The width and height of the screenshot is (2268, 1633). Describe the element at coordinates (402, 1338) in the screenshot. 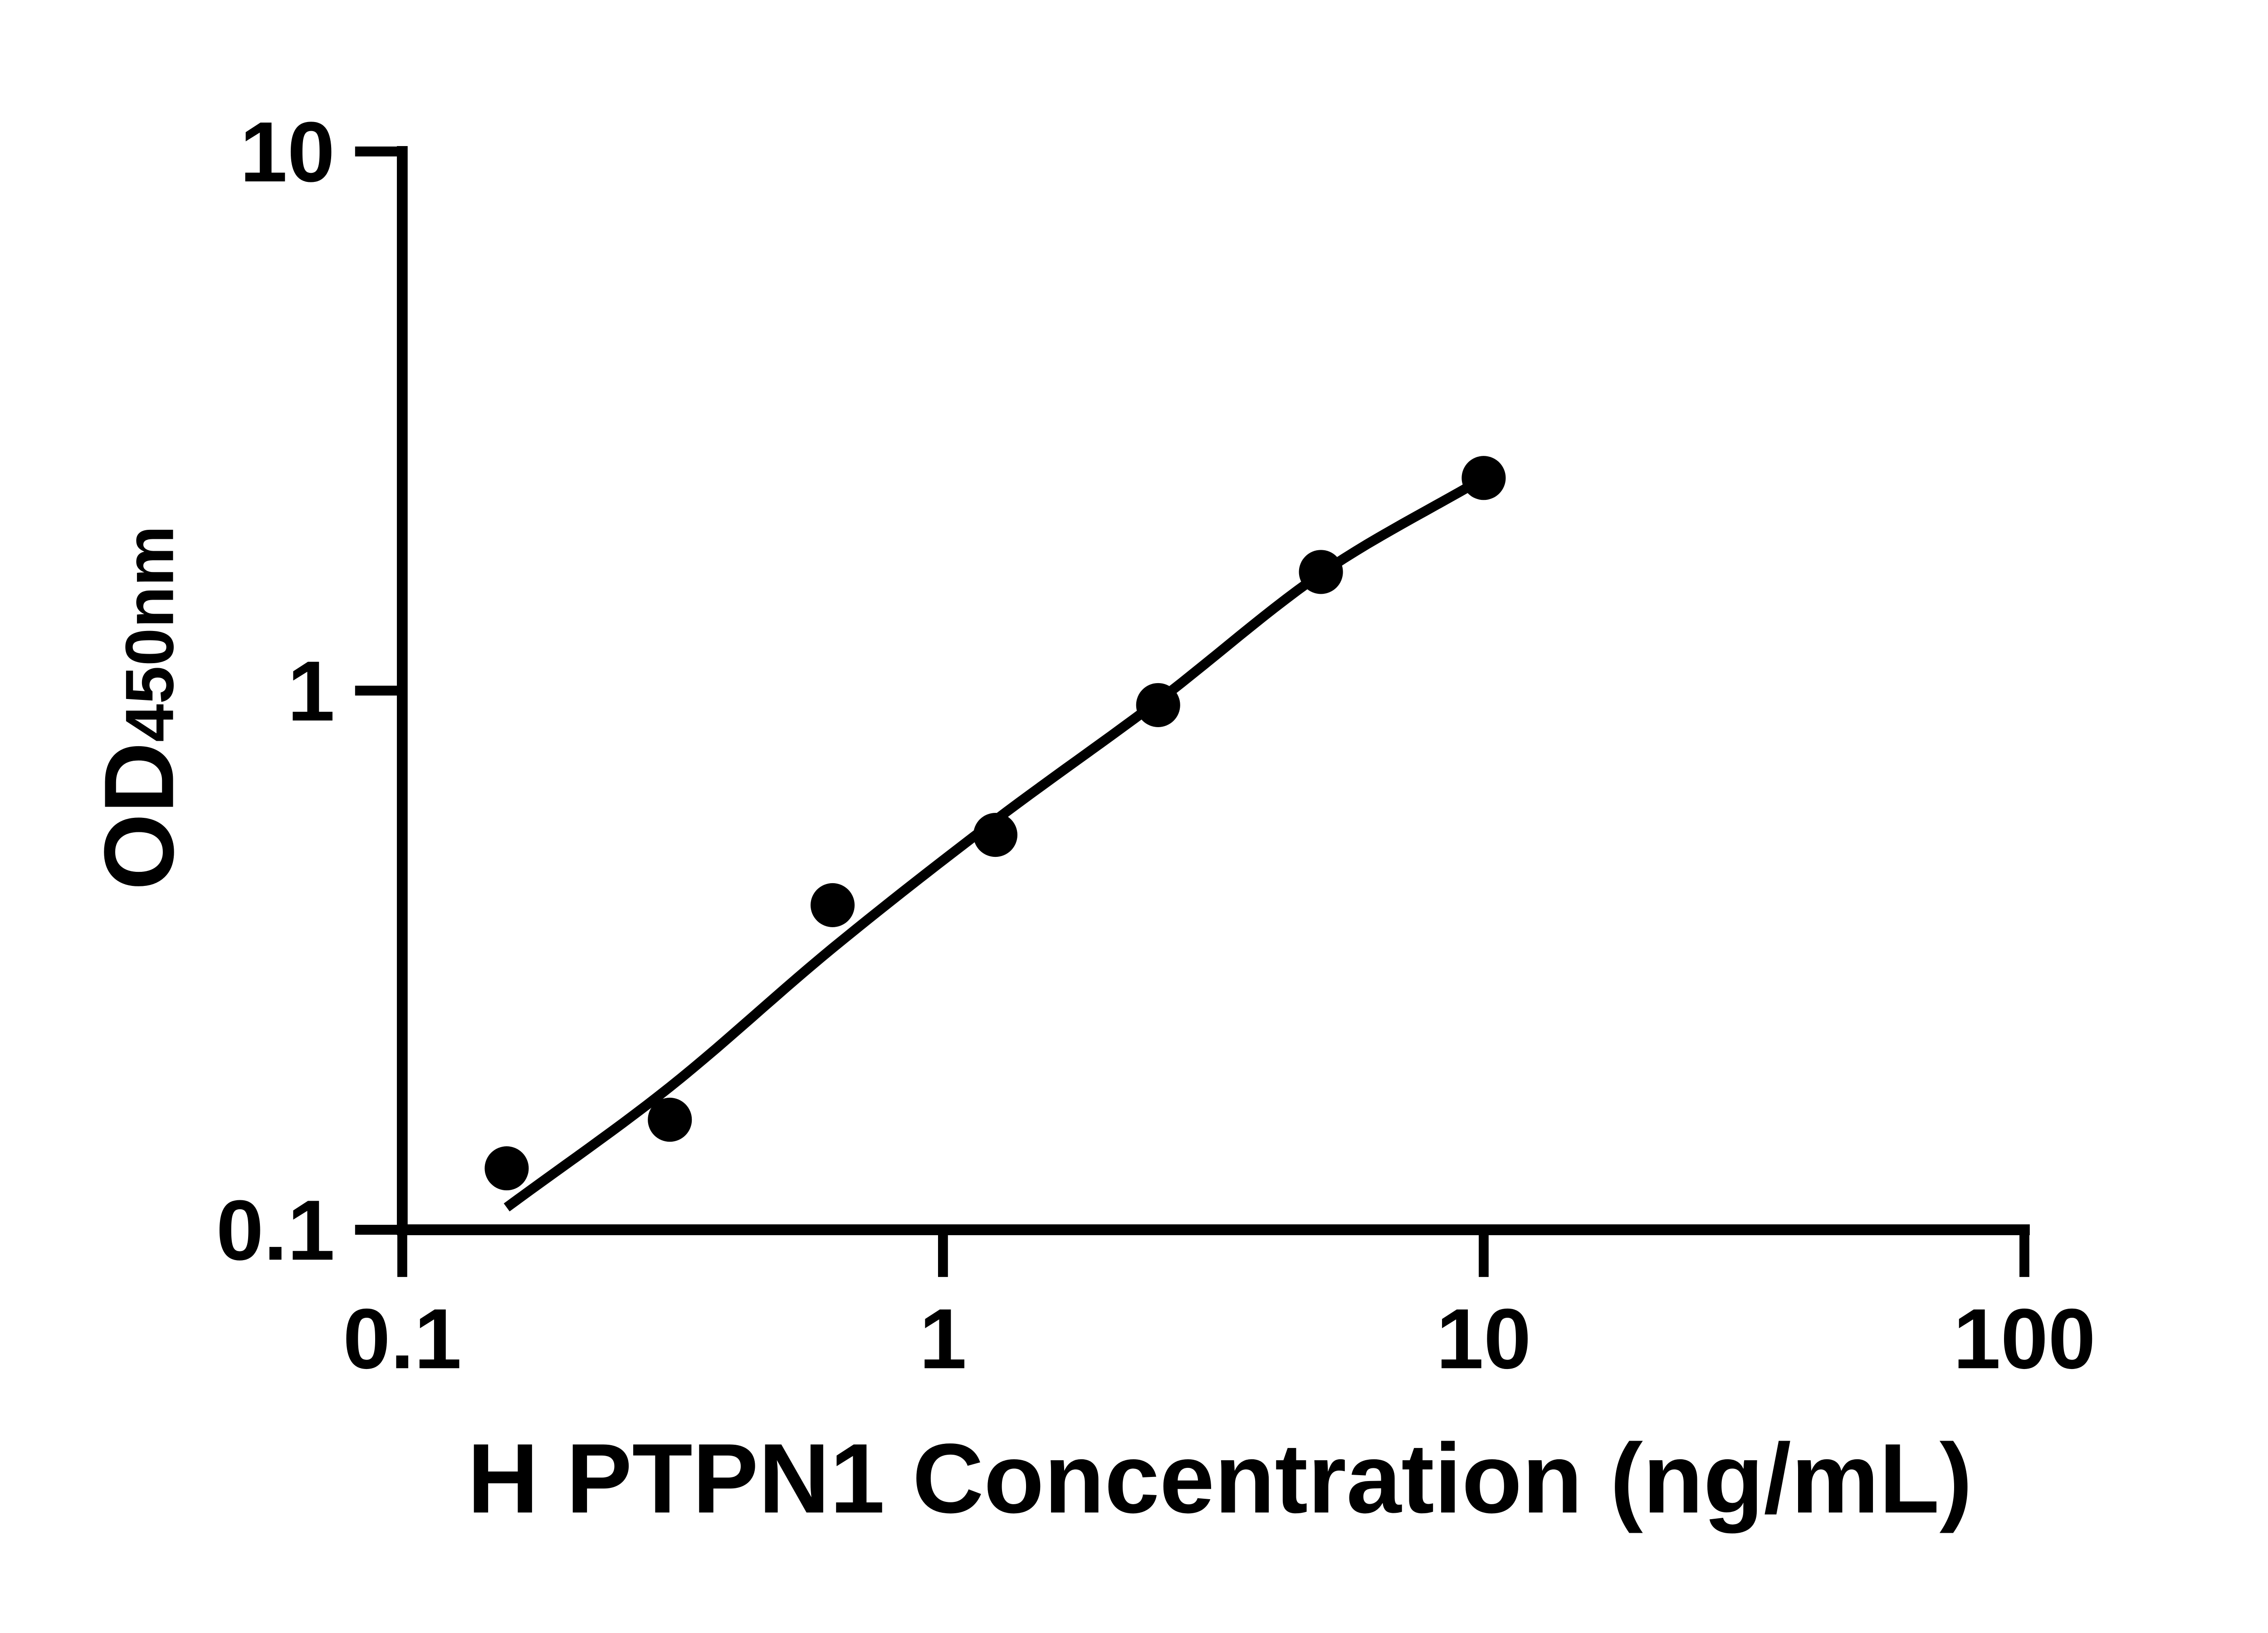

I see `x-tick-label: 0.1` at that location.